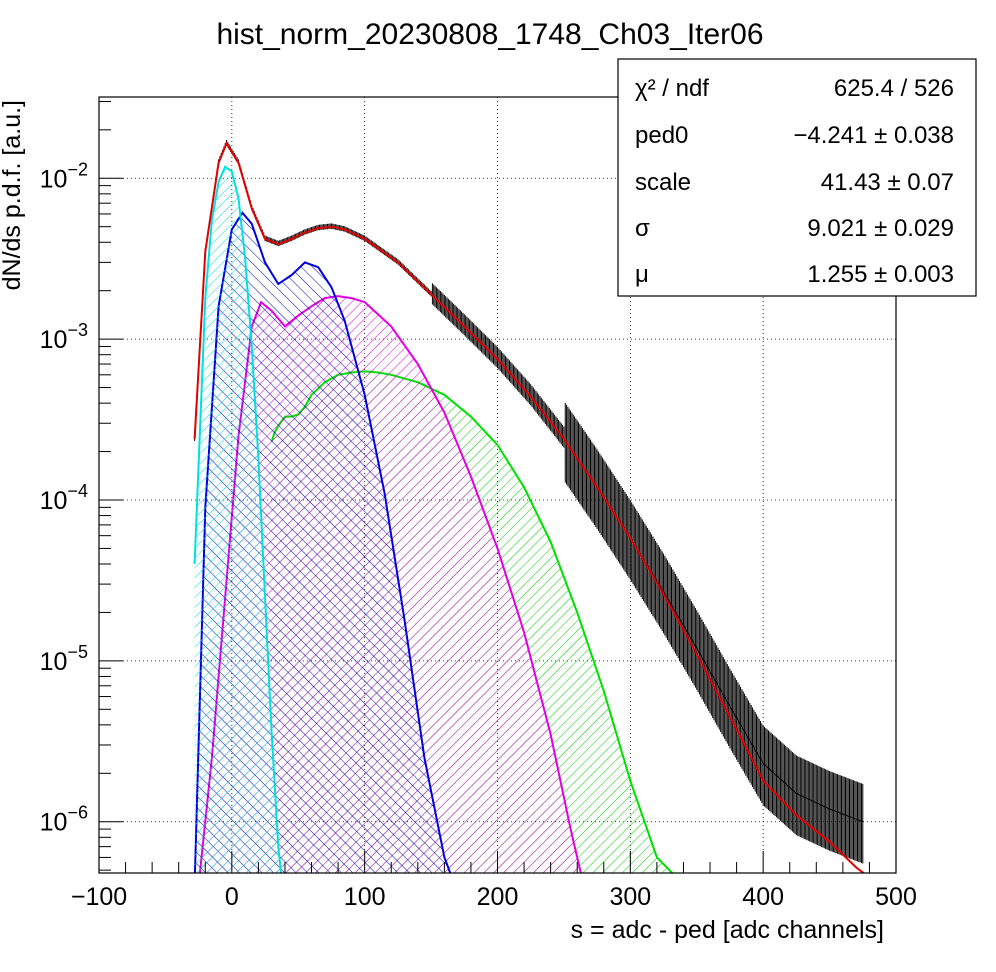 Image resolution: width=996 pixels, height=972 pixels. I want to click on stats-row-label: μ, so click(642, 274).